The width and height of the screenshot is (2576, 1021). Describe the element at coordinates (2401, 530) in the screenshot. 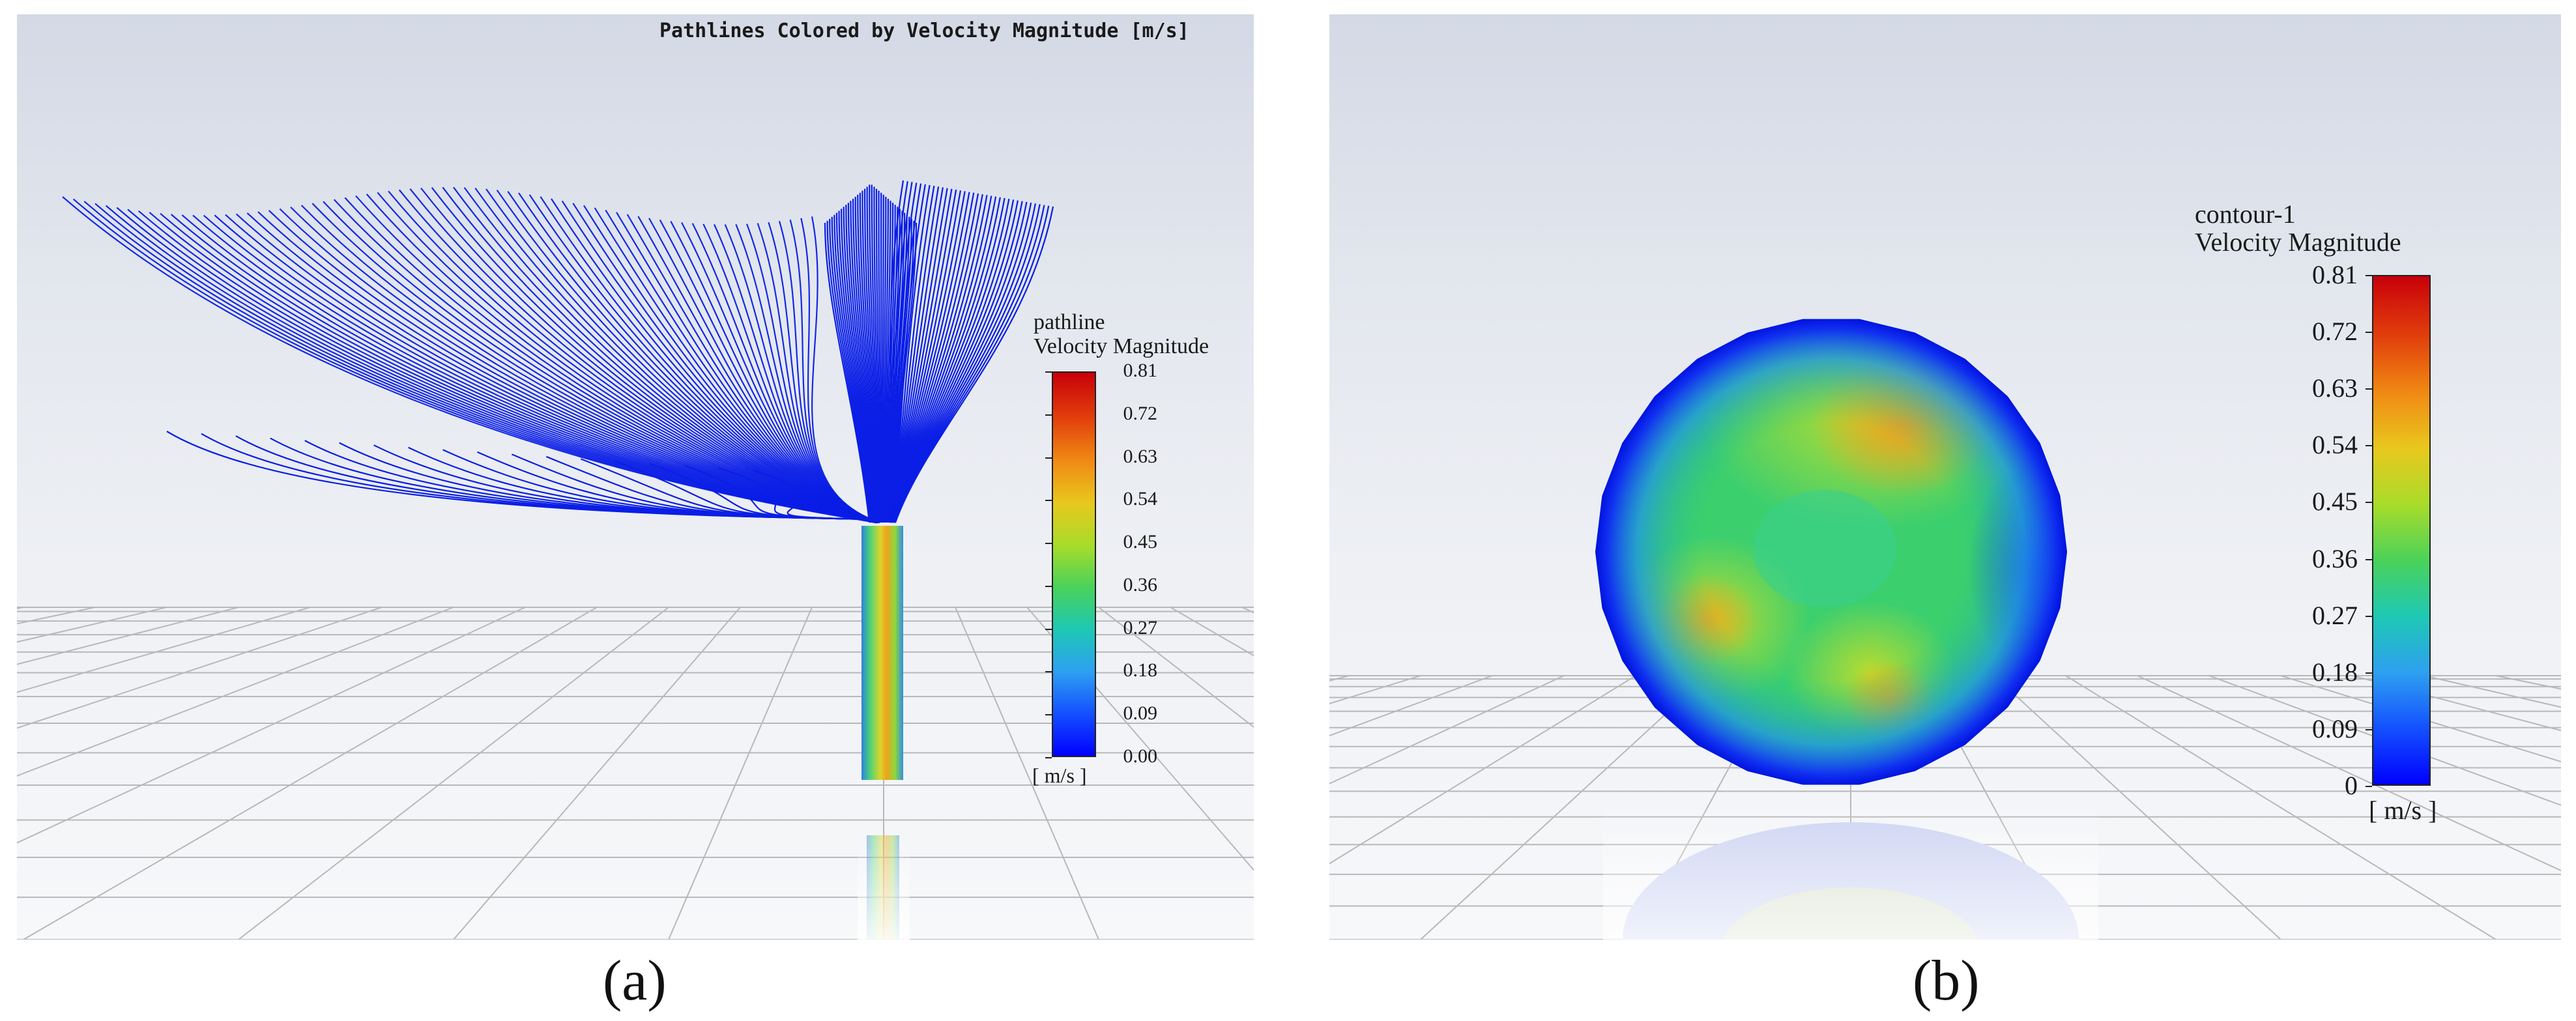

I see `colorbar-b` at that location.